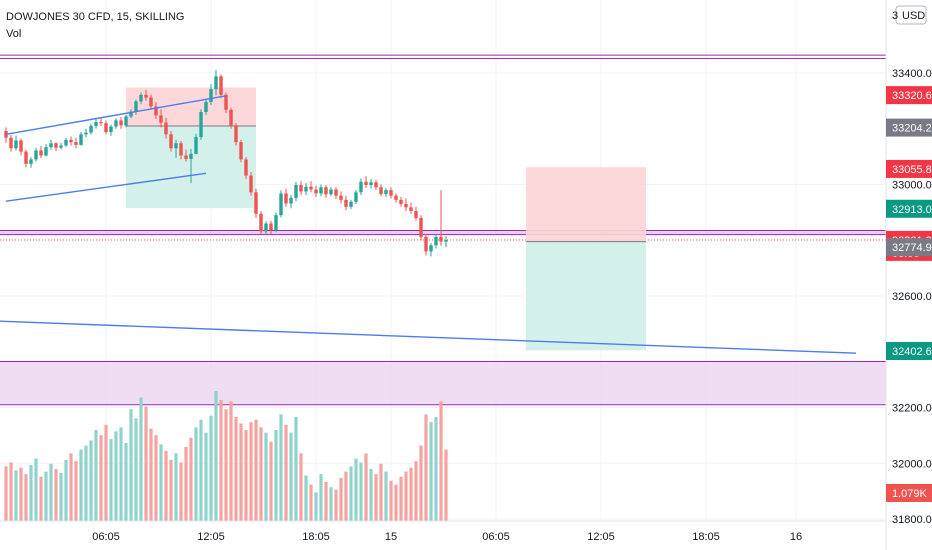  Describe the element at coordinates (443, 232) in the screenshot. I see `level-zone` at that location.